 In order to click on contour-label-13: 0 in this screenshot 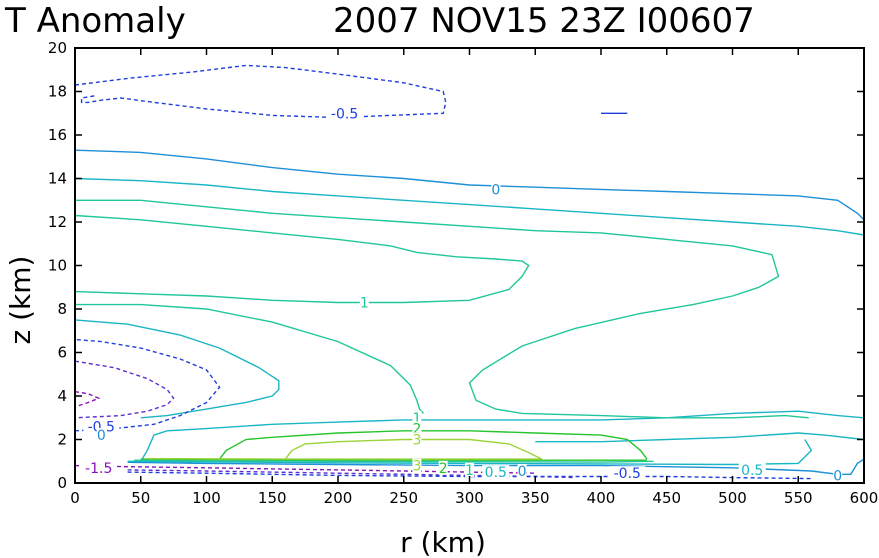, I will do `click(522, 472)`.